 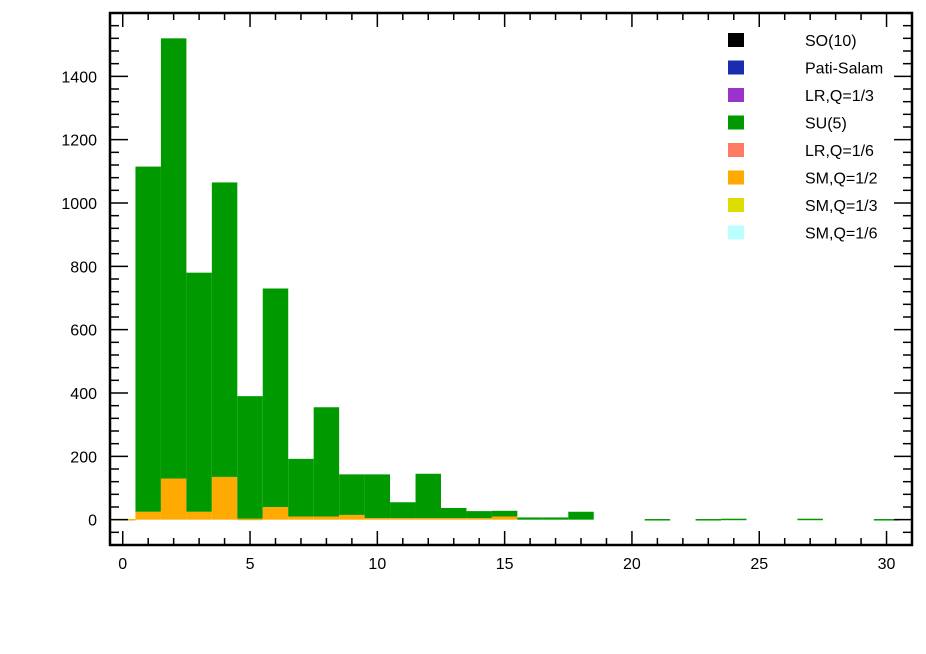 What do you see at coordinates (555, 518) in the screenshot?
I see `bar-su-5--bin-17` at bounding box center [555, 518].